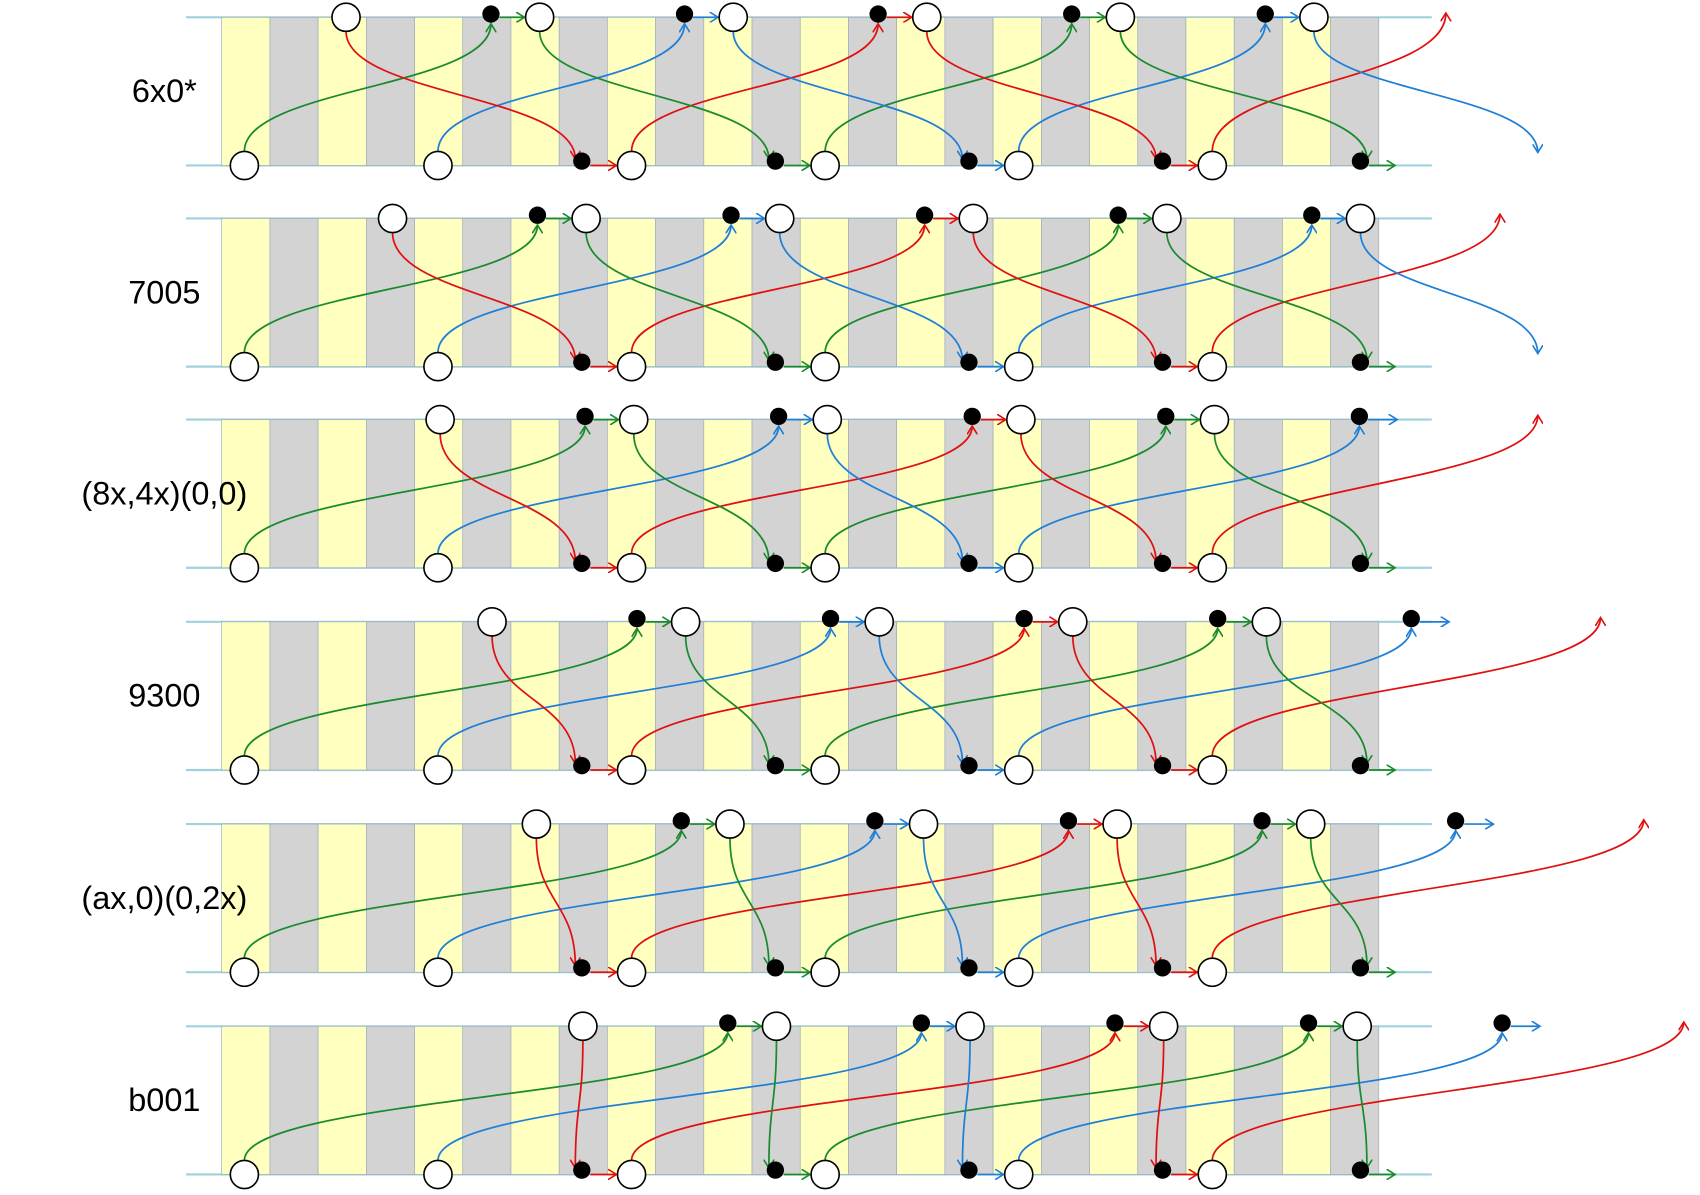 The image size is (1700, 1195). What do you see at coordinates (164, 292) in the screenshot?
I see `row-label: 7005` at bounding box center [164, 292].